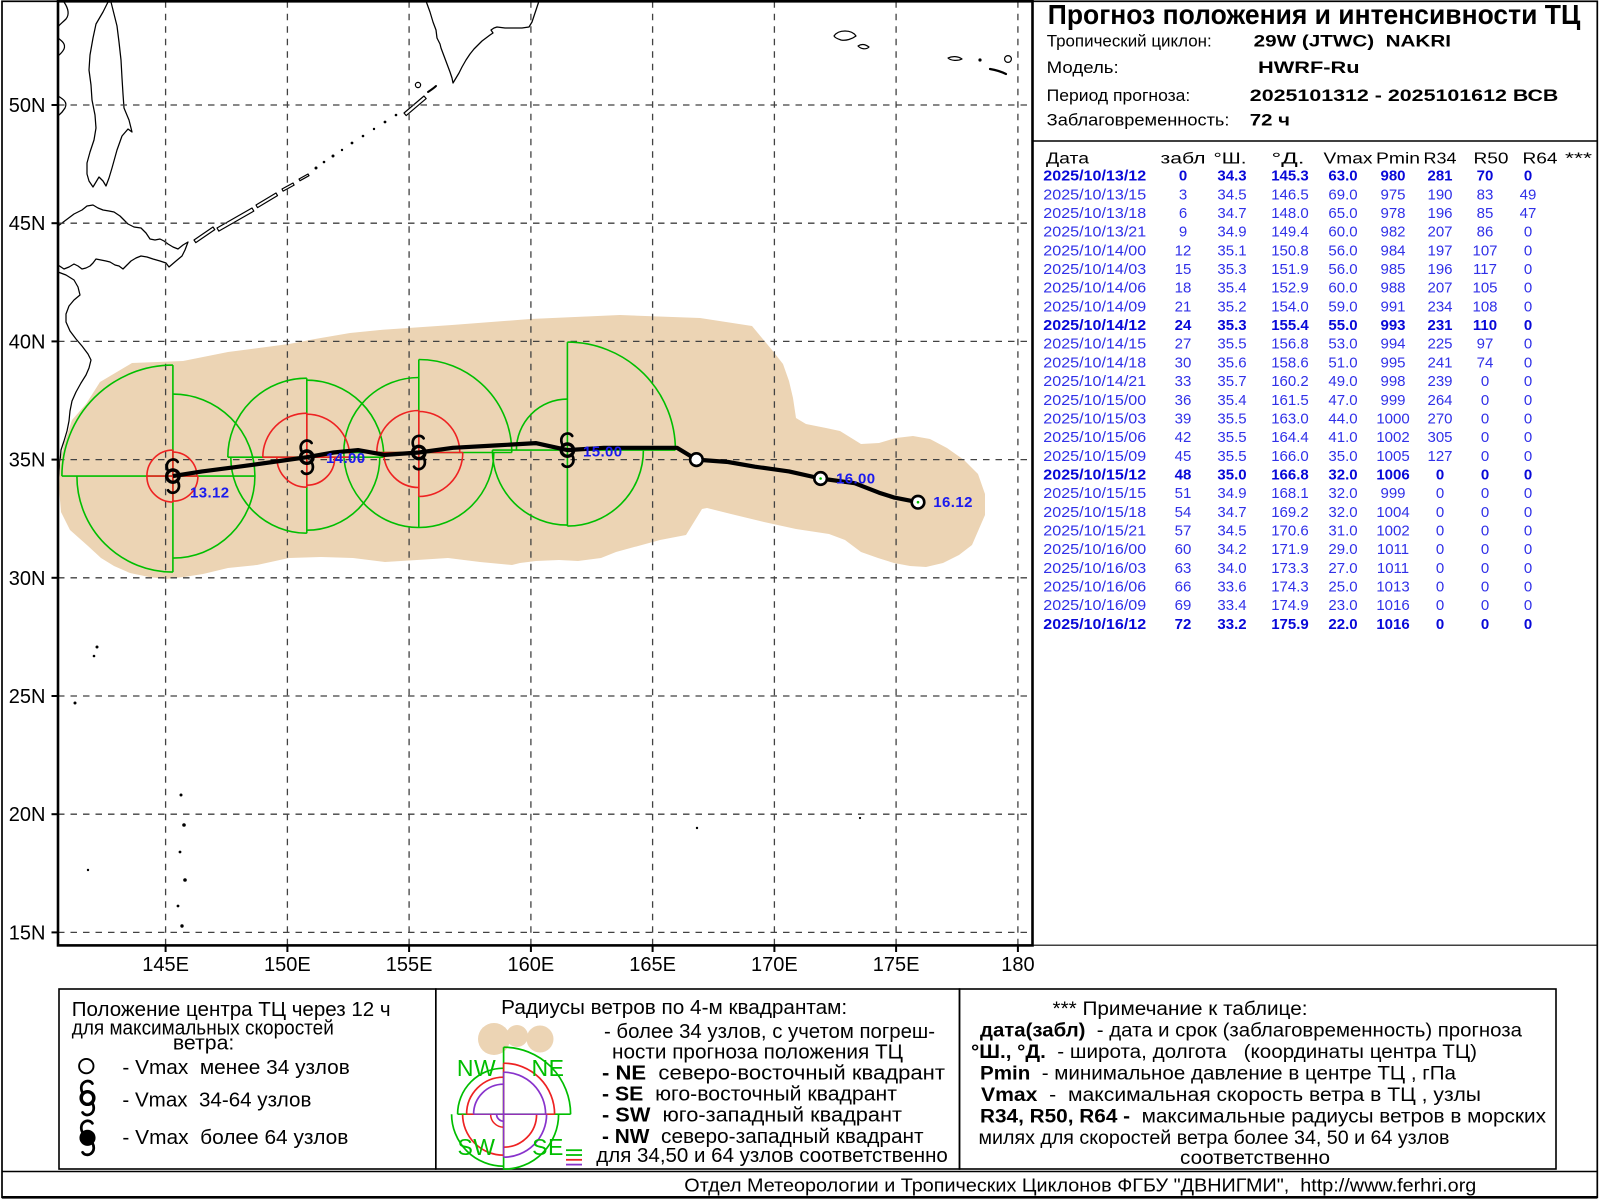 The image size is (1600, 1200). I want to click on svg-text:Прогноз положения и интенсивно: Прогноз положения и интенсивности ТЦ, so click(1314, 15).